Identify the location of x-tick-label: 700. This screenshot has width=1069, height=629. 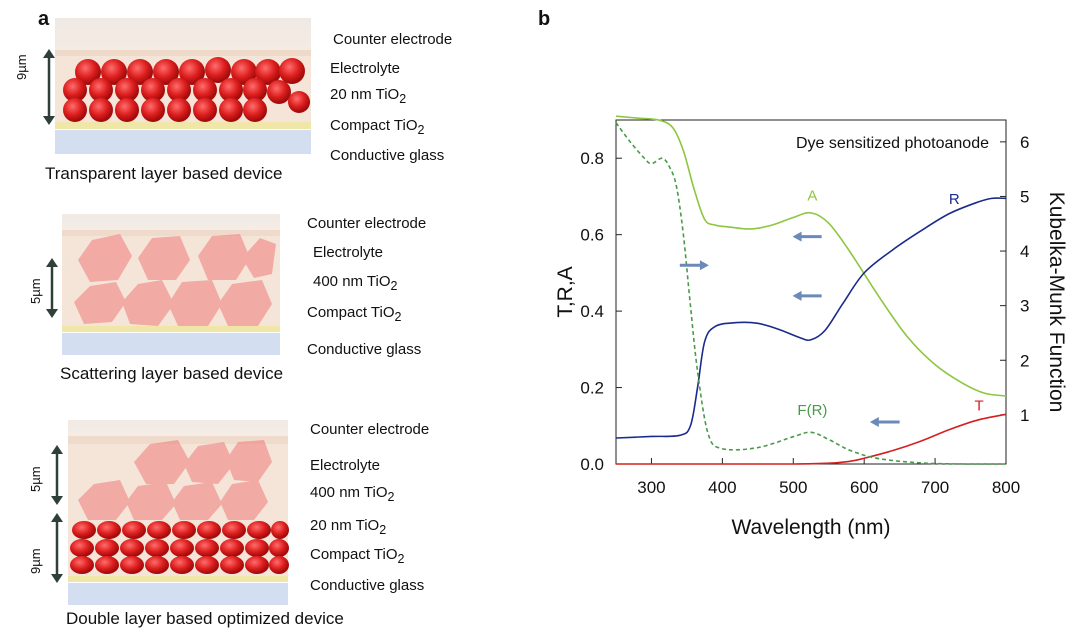
(935, 487).